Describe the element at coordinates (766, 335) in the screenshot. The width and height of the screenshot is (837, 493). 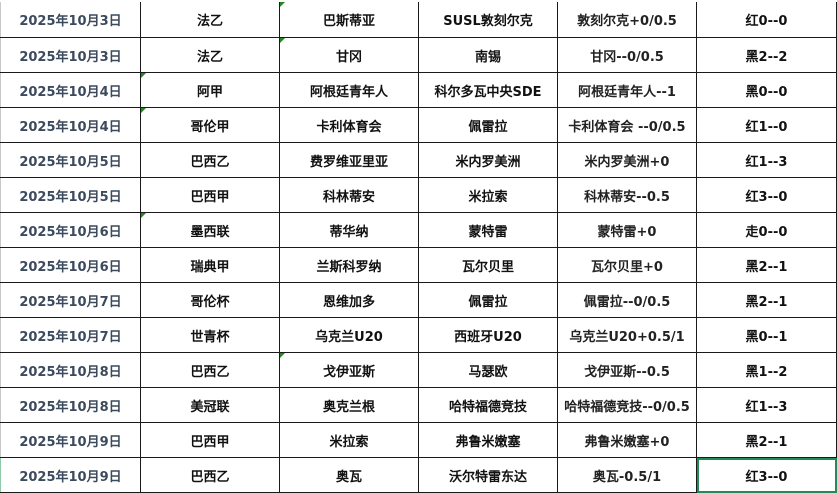
I see `result-cell: 黑0--1` at that location.